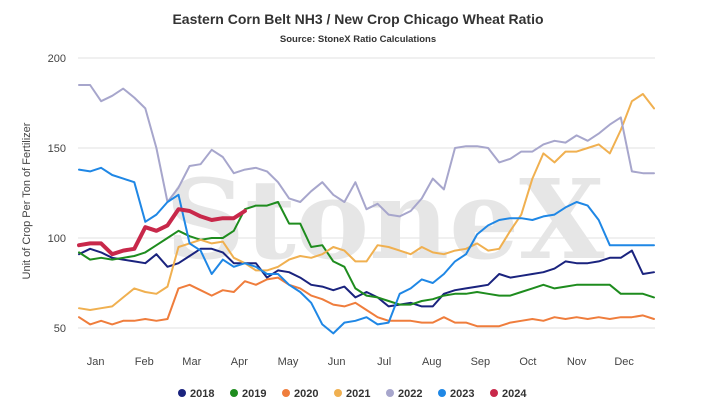 The width and height of the screenshot is (716, 418). Describe the element at coordinates (57, 149) in the screenshot. I see `y-tick-label: 150` at that location.